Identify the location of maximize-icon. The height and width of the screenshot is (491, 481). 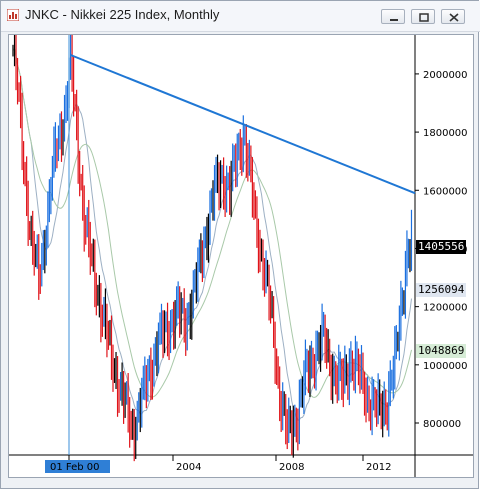
(424, 17).